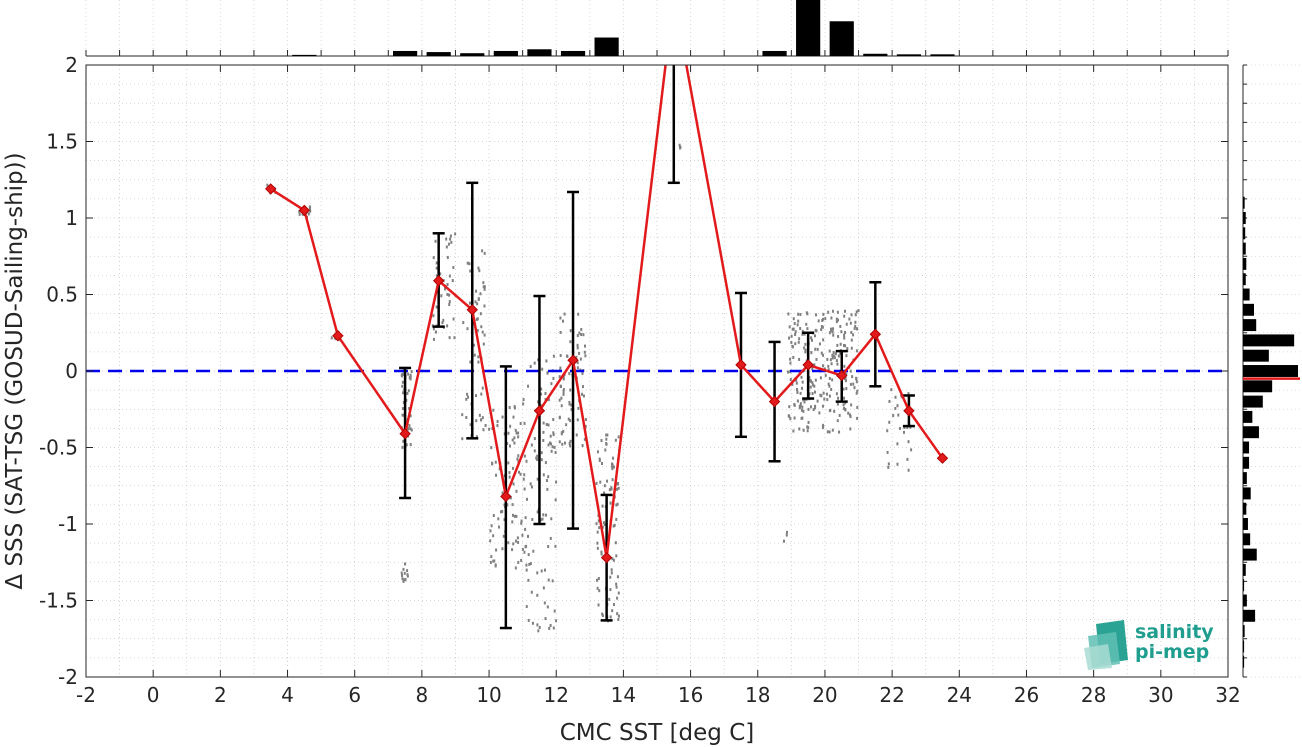 The width and height of the screenshot is (1302, 747). What do you see at coordinates (959, 695) in the screenshot?
I see `x-tick-label: 24` at bounding box center [959, 695].